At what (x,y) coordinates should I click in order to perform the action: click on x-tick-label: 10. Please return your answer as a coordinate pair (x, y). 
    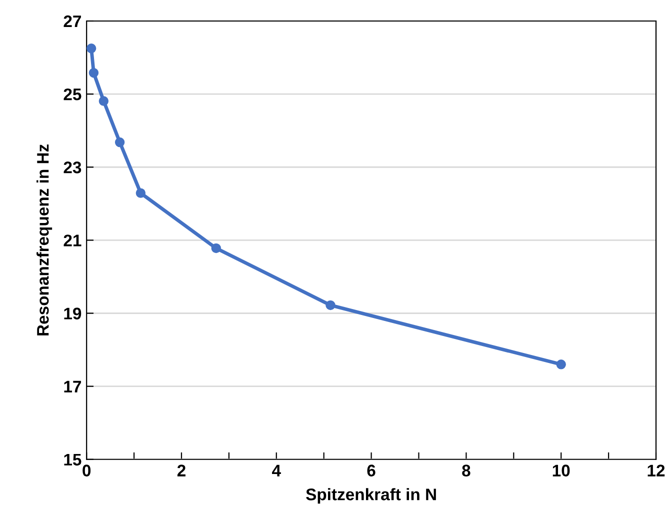
    Looking at the image, I should click on (561, 470).